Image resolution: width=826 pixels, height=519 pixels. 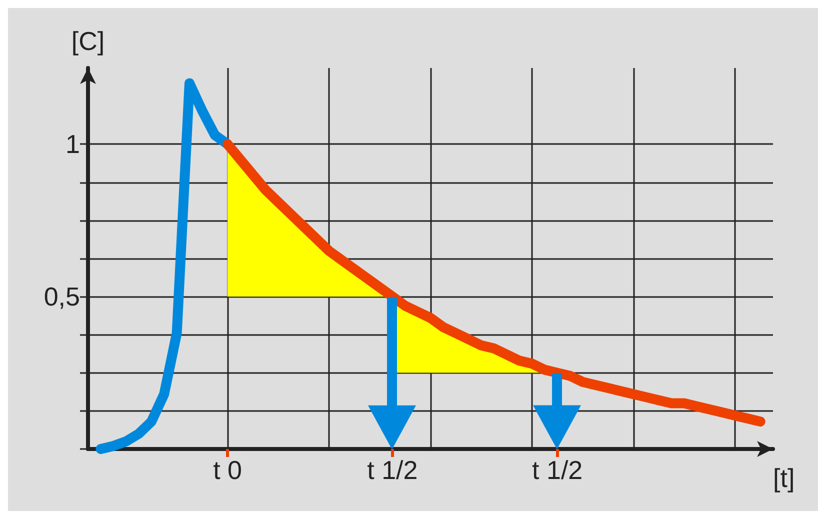 I want to click on y-axis-title: [C], so click(x=88, y=41).